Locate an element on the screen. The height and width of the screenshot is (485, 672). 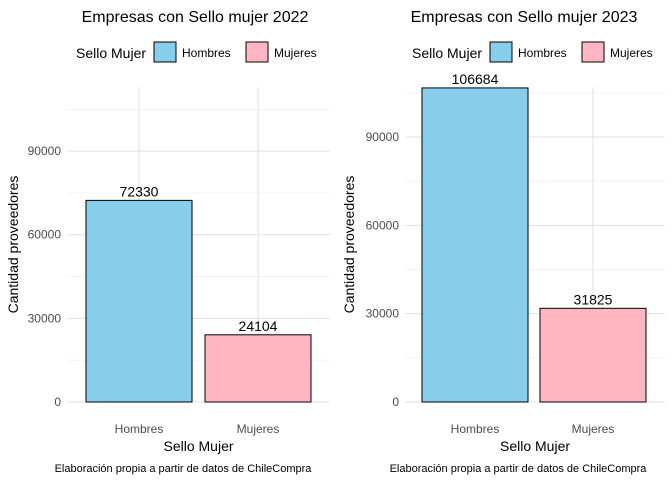
data-label-hombres: 72330 is located at coordinates (139, 191).